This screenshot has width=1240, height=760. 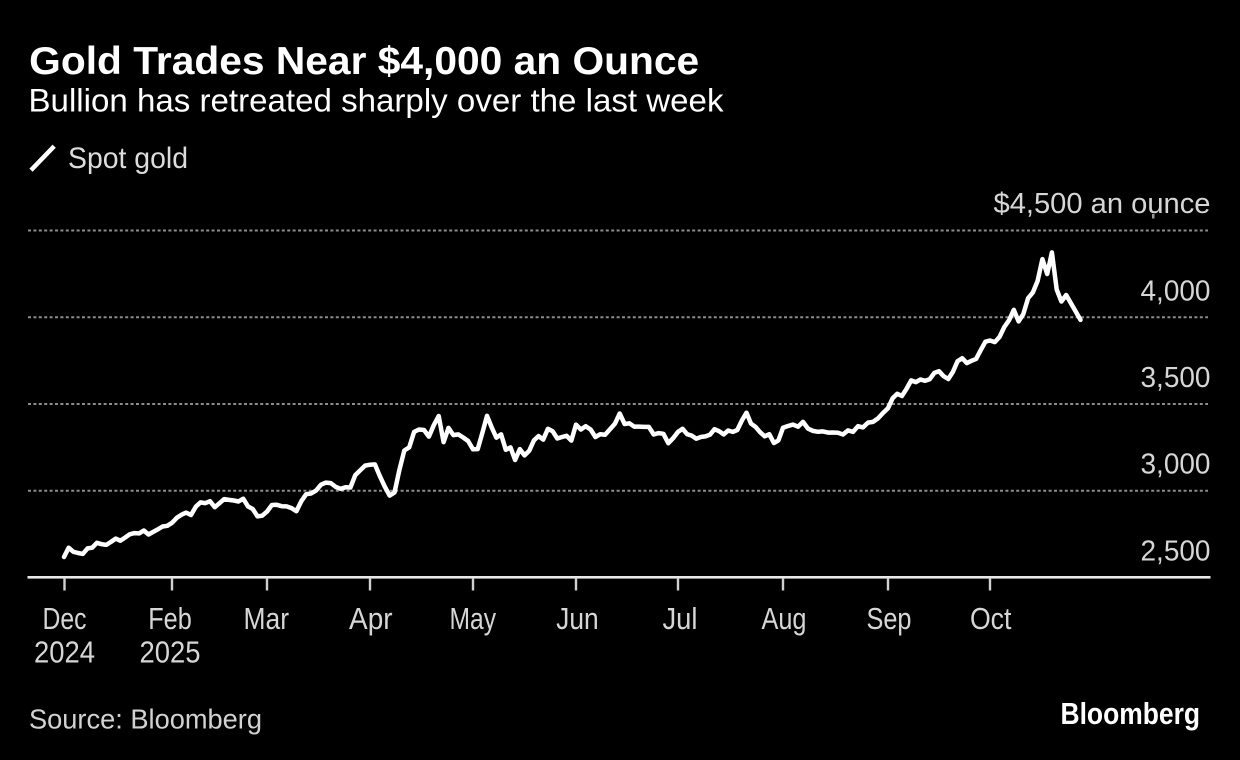 What do you see at coordinates (473, 618) in the screenshot?
I see `svg-text: May` at bounding box center [473, 618].